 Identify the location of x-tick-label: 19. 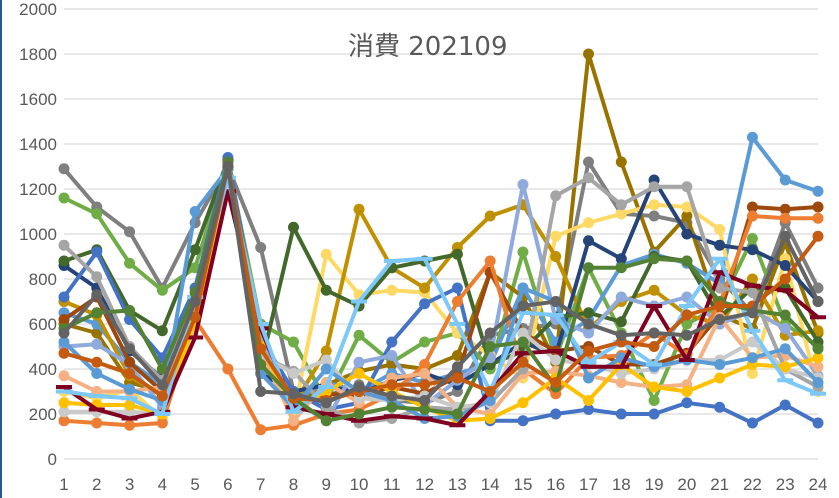
(654, 484).